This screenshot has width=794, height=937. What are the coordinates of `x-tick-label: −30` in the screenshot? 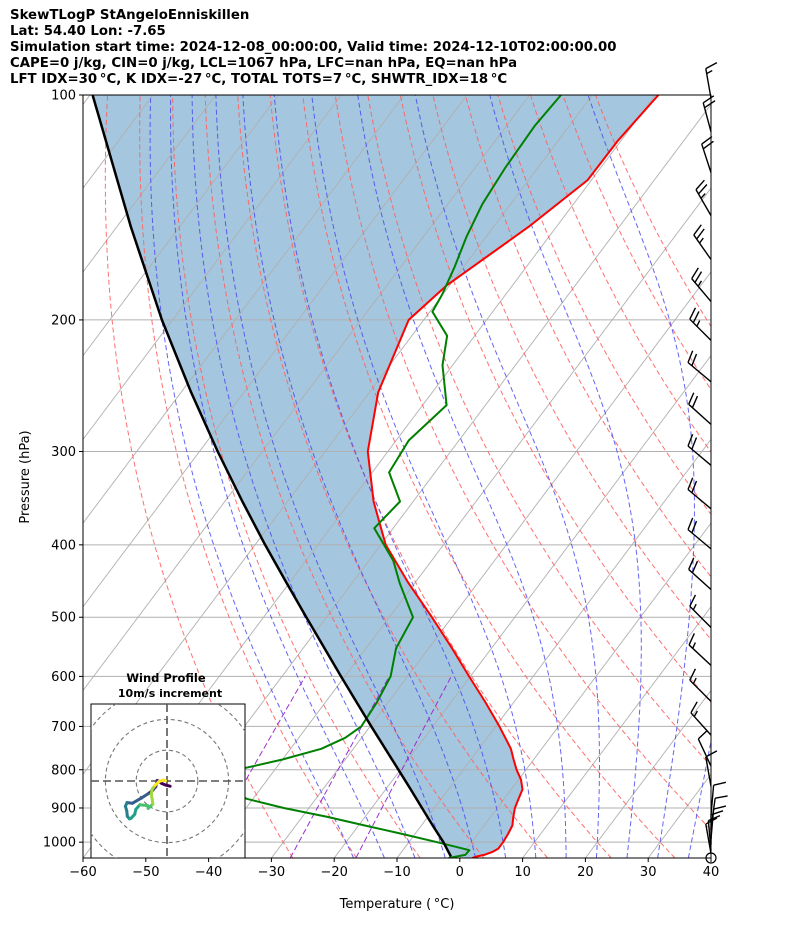 It's located at (271, 872).